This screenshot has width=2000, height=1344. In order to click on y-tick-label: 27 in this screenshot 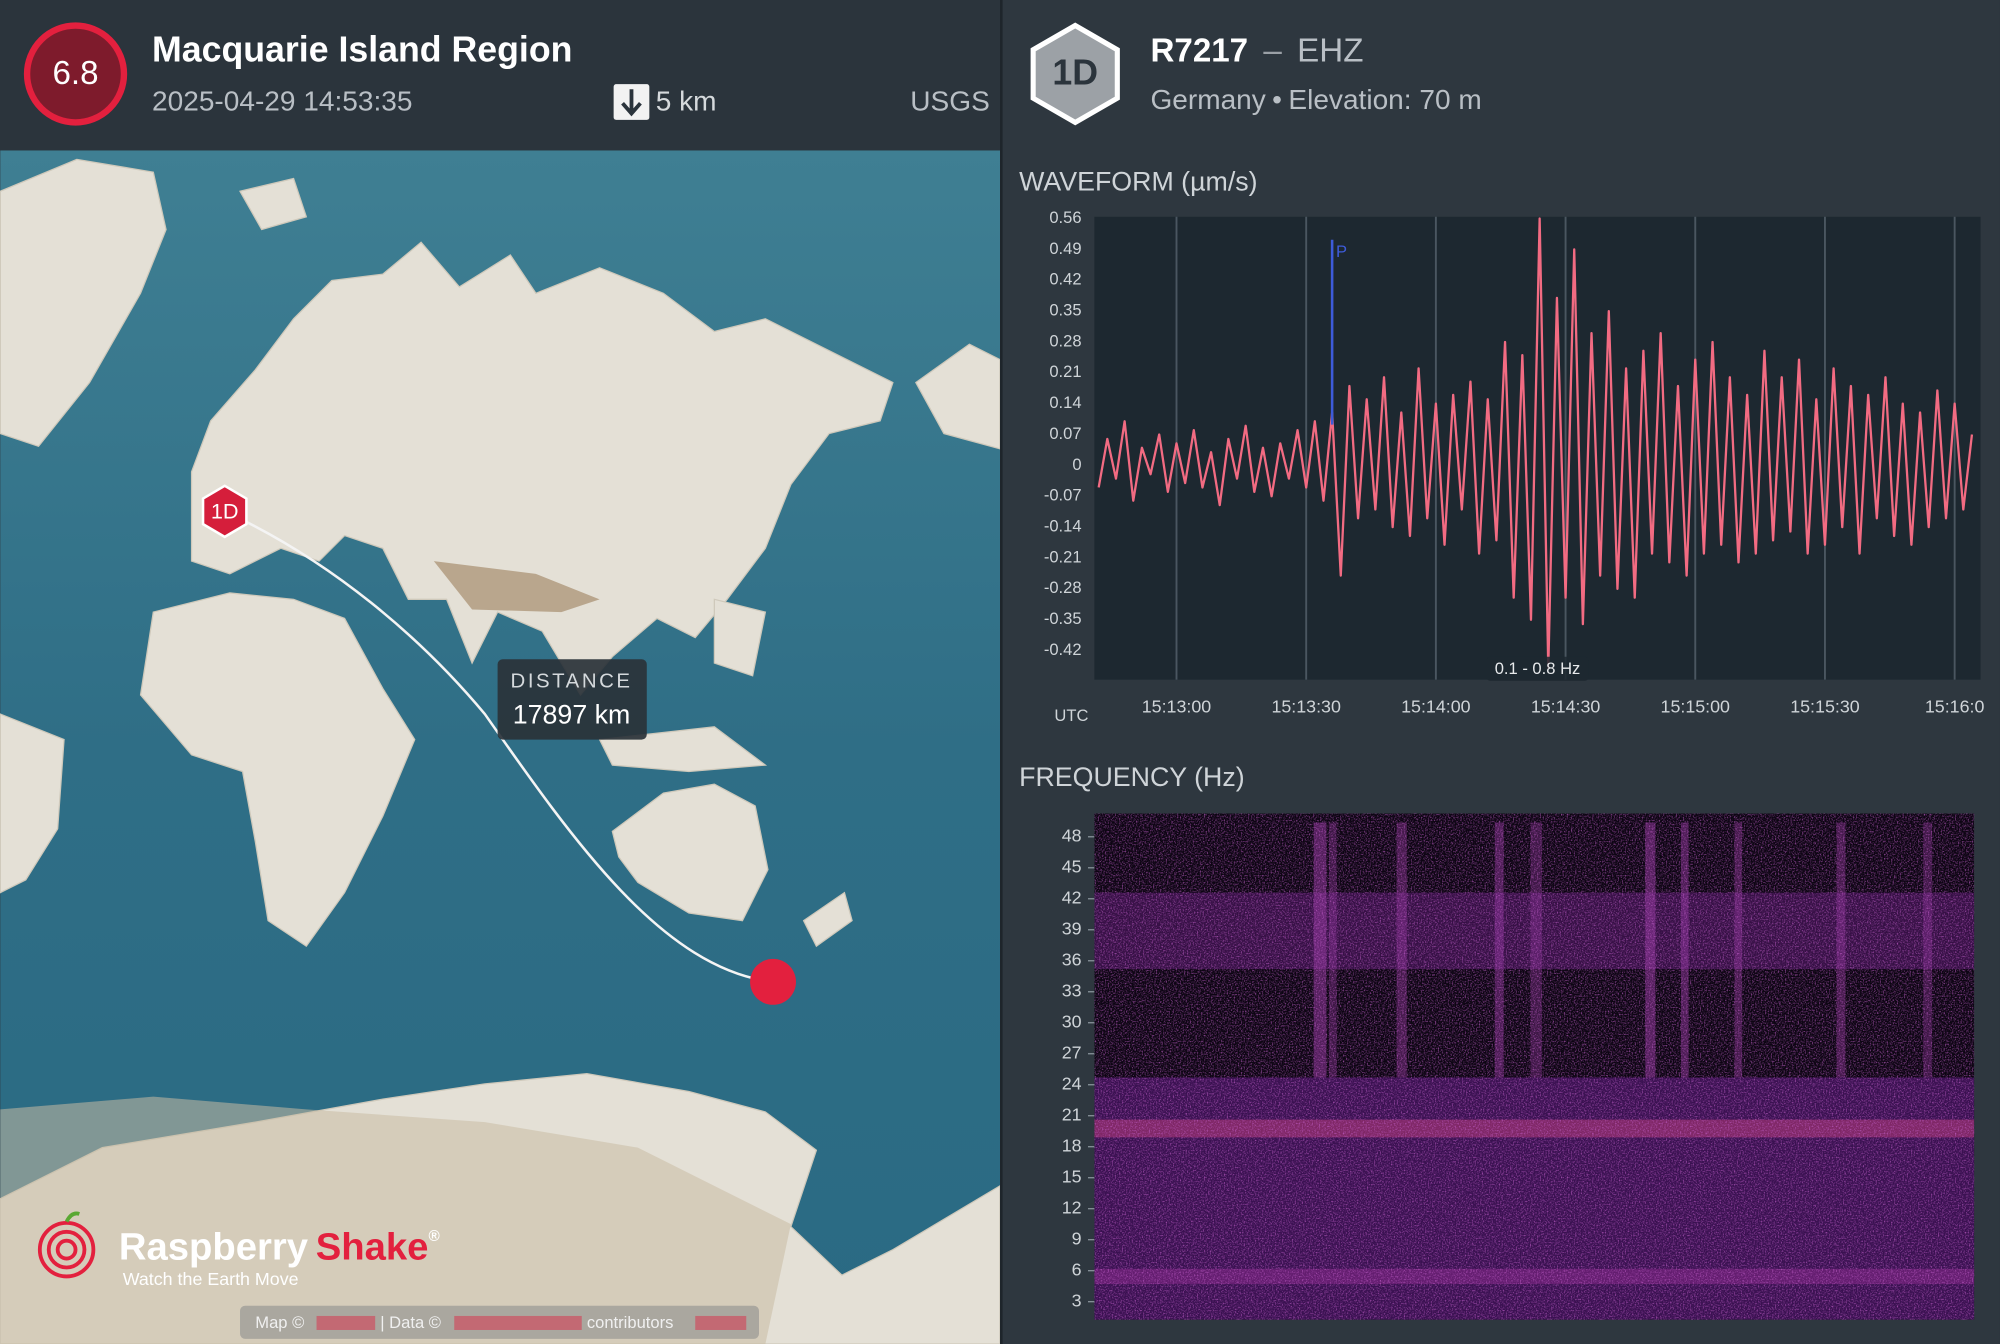, I will do `click(1072, 1052)`.